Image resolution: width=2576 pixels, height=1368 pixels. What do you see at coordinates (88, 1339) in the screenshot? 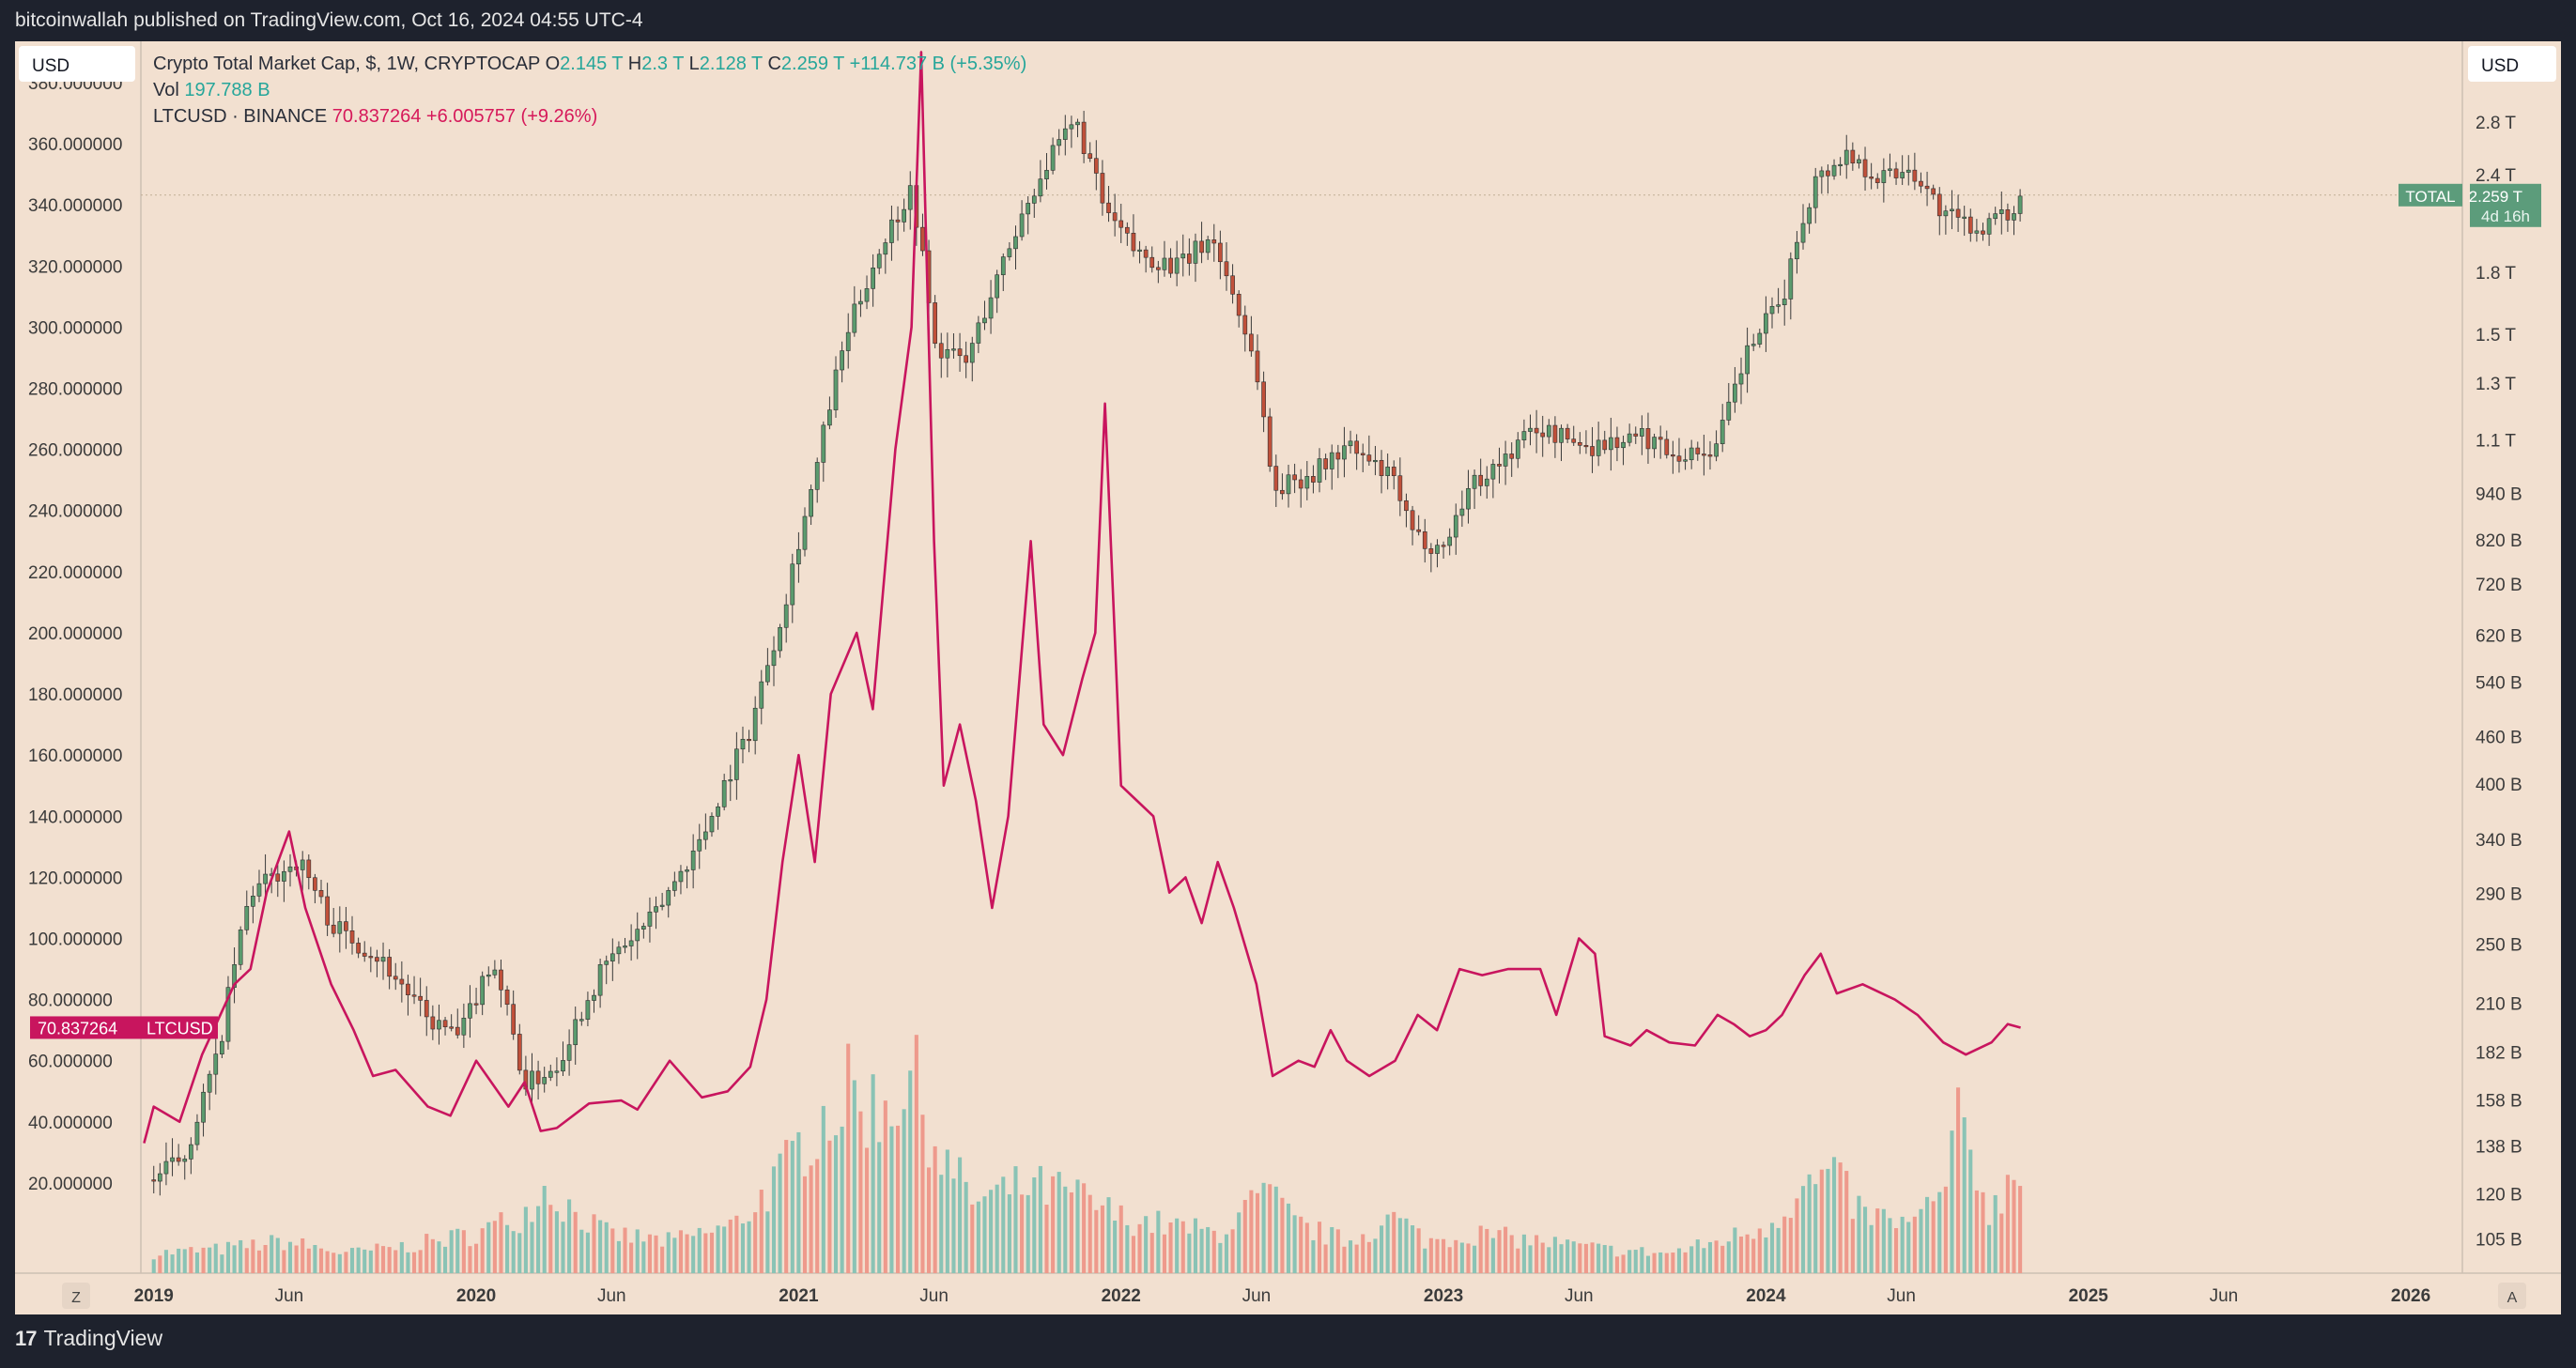
I see `tradingview-brand: 17 TradingView` at bounding box center [88, 1339].